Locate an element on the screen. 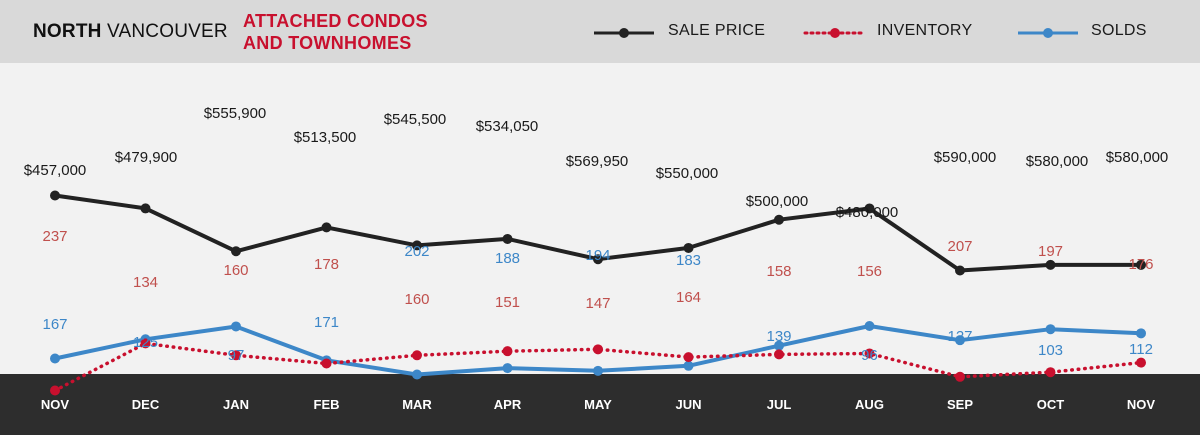 This screenshot has height=435, width=1200. legend-sale-price: SALE PRICE is located at coordinates (682, 33).